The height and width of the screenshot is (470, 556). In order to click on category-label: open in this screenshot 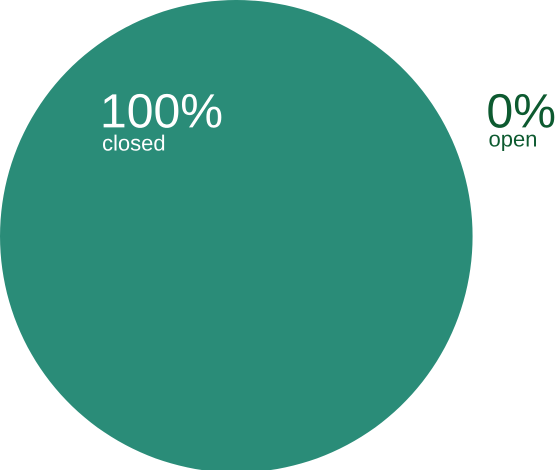, I will do `click(512, 142)`.